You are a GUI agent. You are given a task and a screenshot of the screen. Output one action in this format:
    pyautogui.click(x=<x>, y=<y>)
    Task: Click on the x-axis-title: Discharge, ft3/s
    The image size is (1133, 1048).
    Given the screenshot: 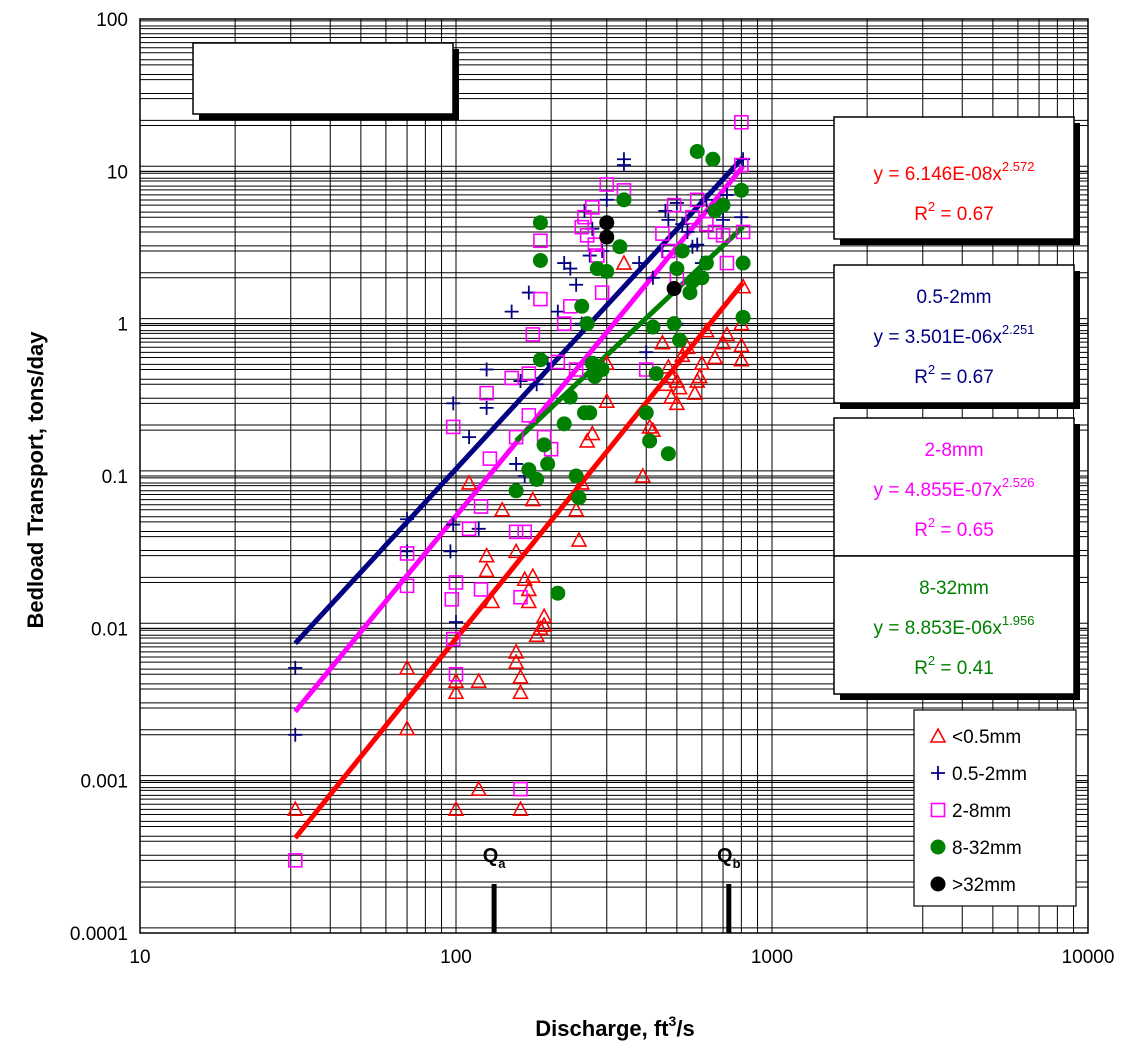 What is the action you would take?
    pyautogui.click(x=614, y=1027)
    